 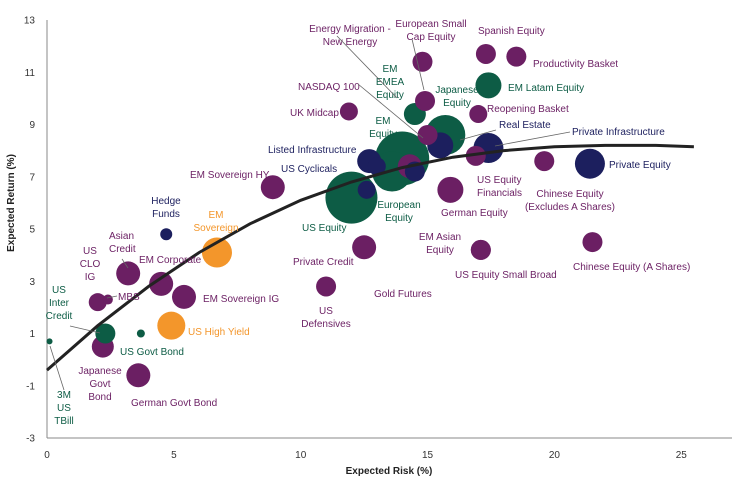 I want to click on point-label: Productivity Basket, so click(x=575, y=64).